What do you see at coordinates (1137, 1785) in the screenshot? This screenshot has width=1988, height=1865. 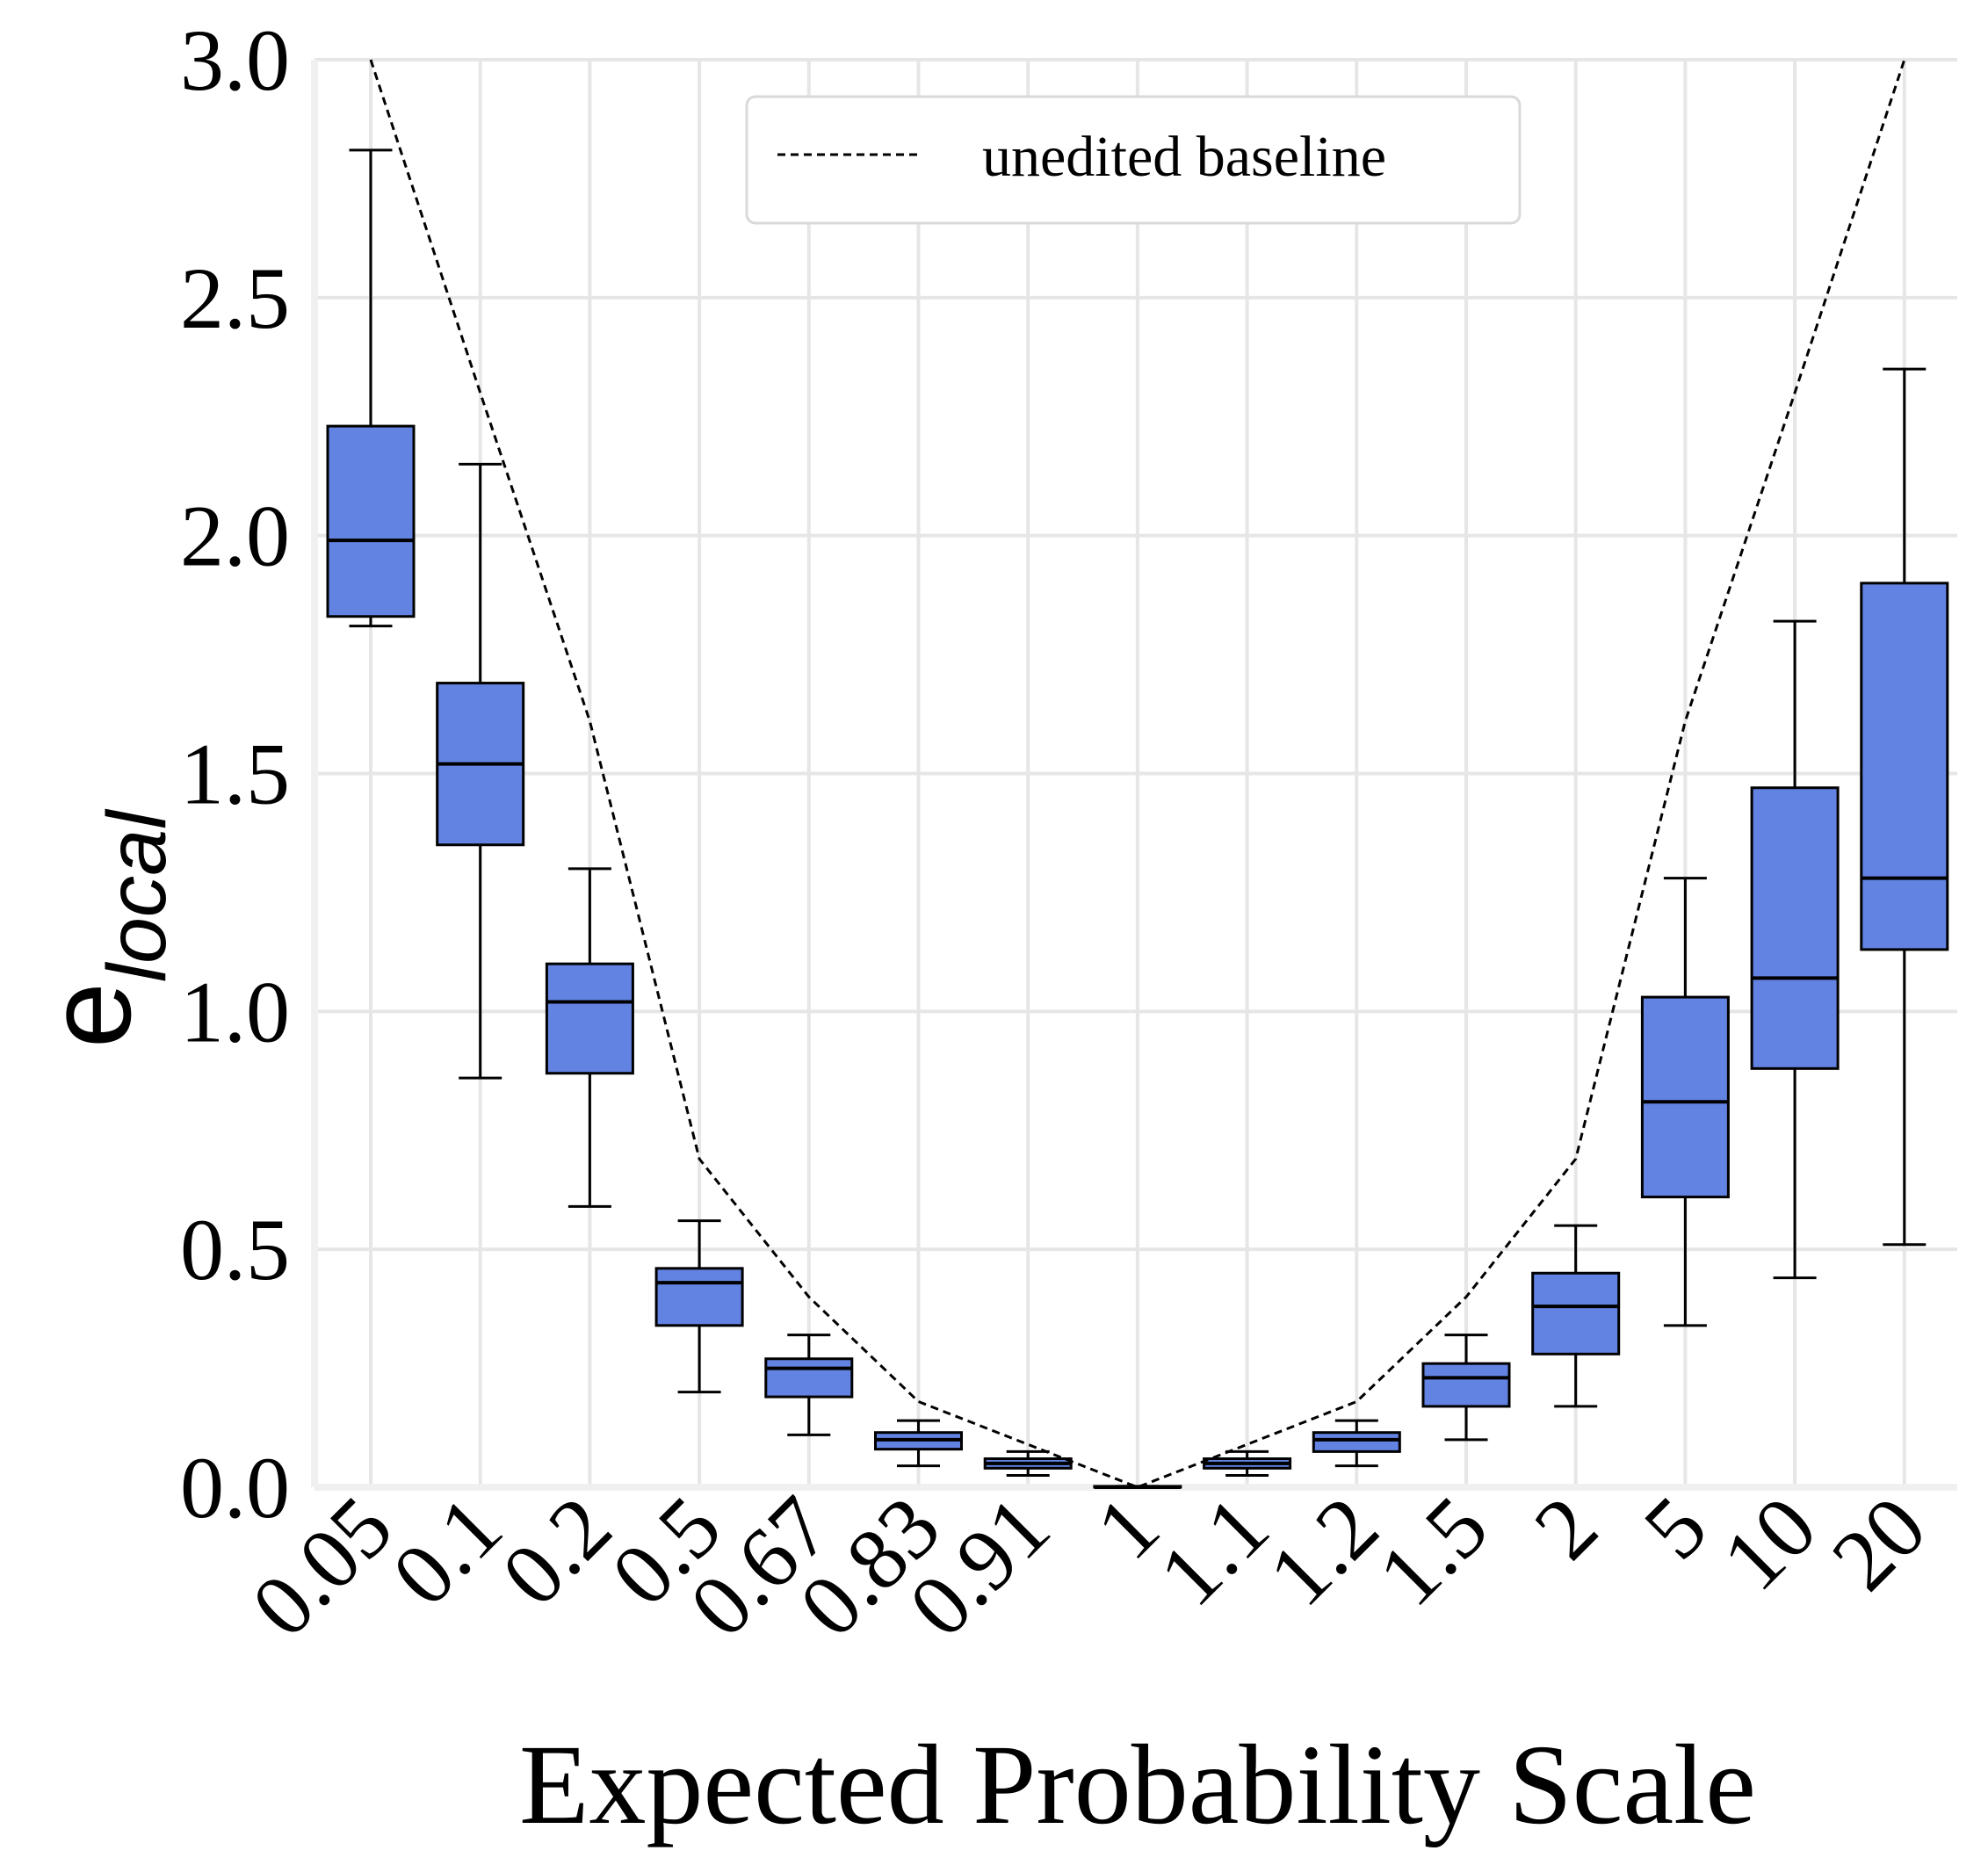 I see `x-axis-title: Expected Probability Scale` at bounding box center [1137, 1785].